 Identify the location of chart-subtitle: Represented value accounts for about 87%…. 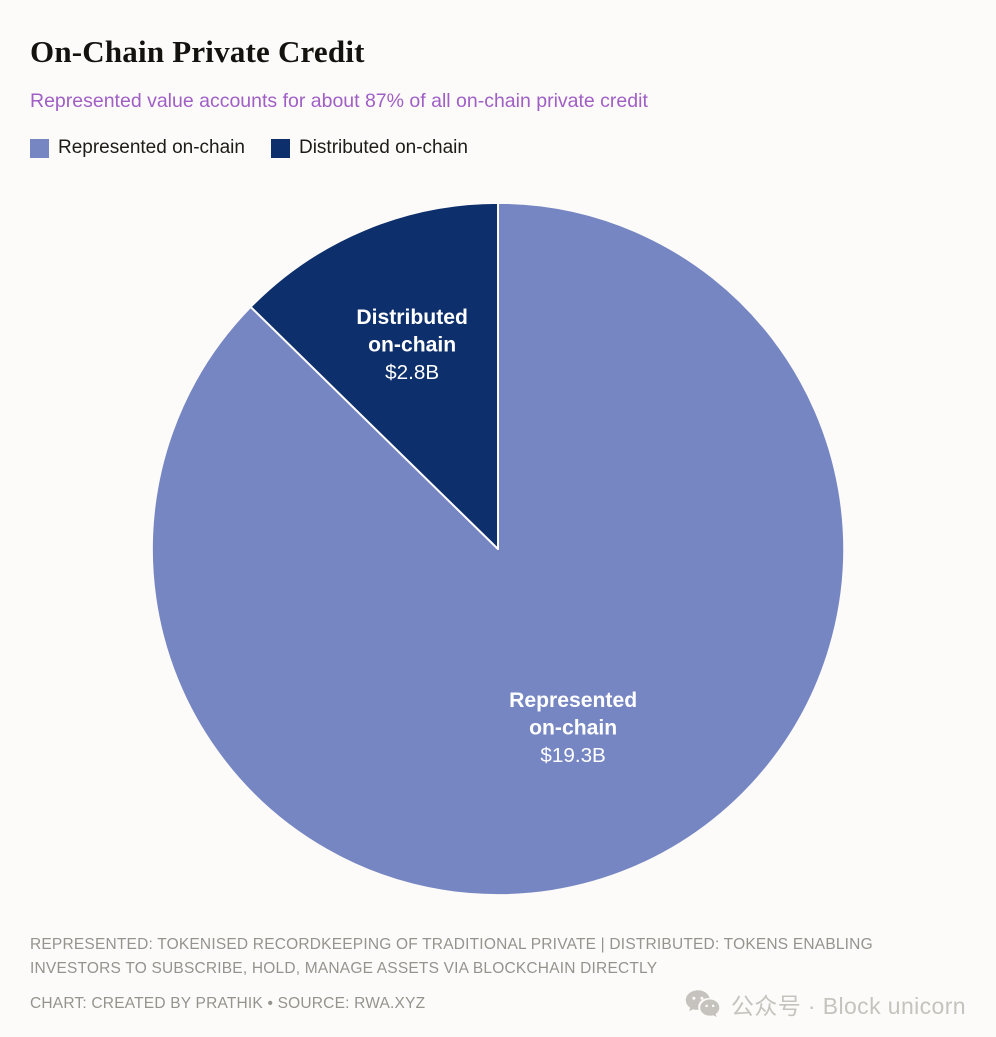
(339, 100).